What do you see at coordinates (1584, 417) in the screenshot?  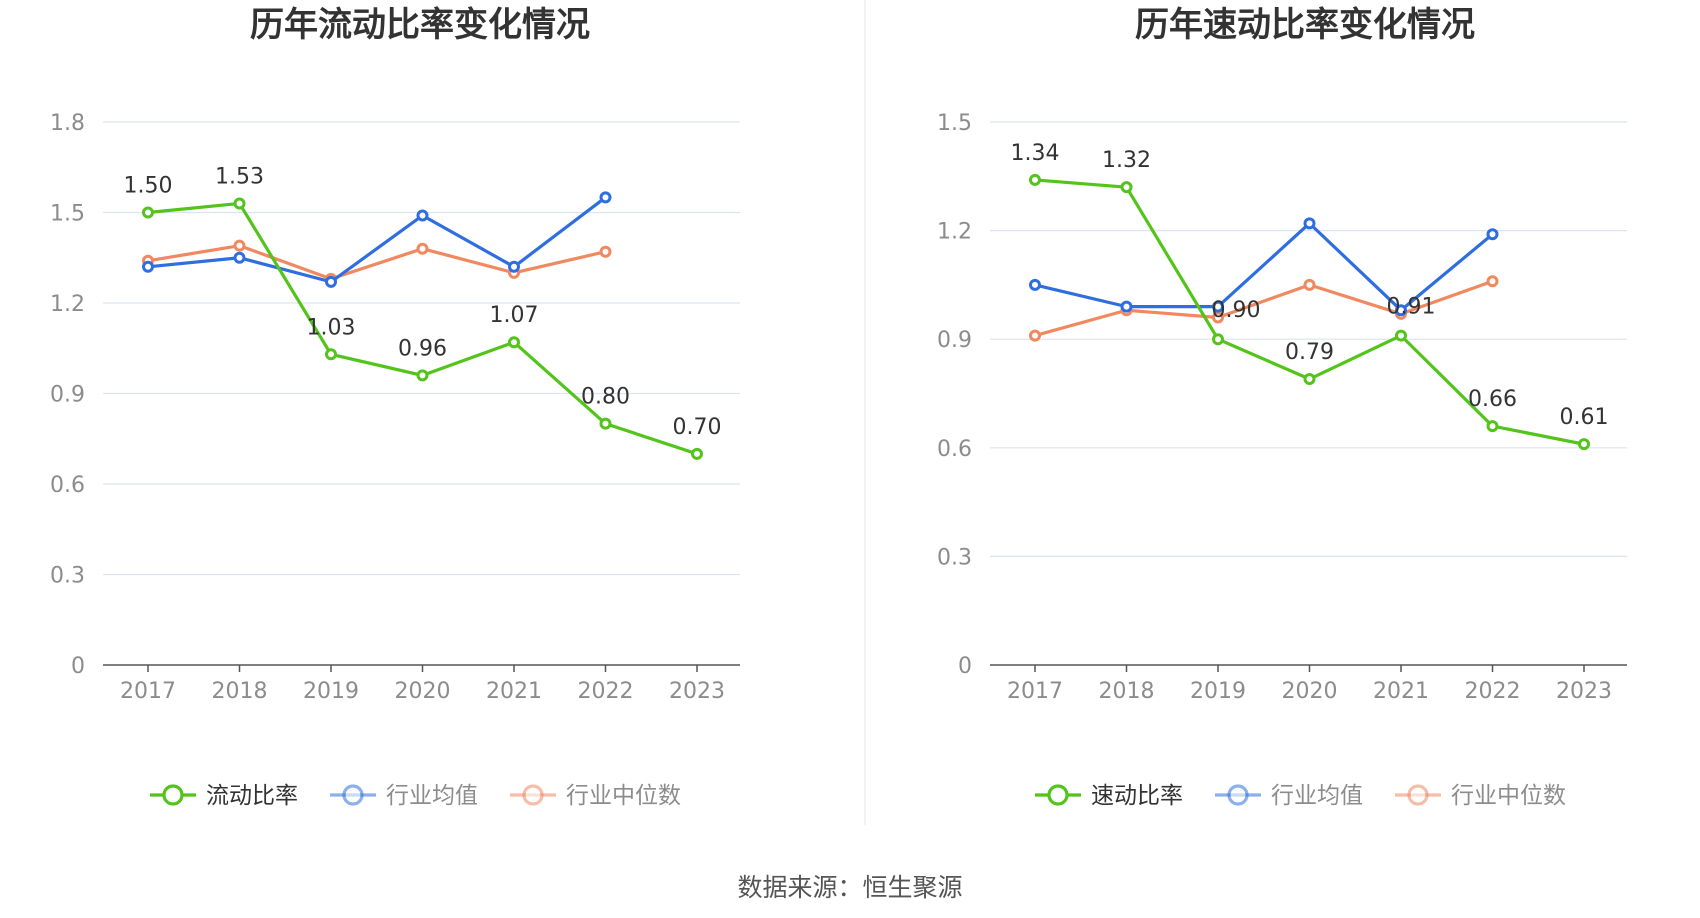 I see `data-label: 0.61` at bounding box center [1584, 417].